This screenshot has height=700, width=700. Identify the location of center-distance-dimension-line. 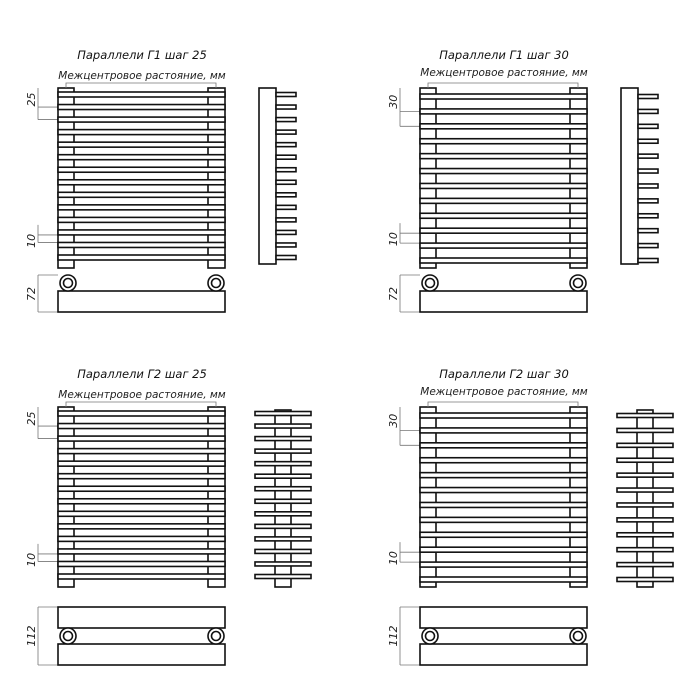
(503, 85).